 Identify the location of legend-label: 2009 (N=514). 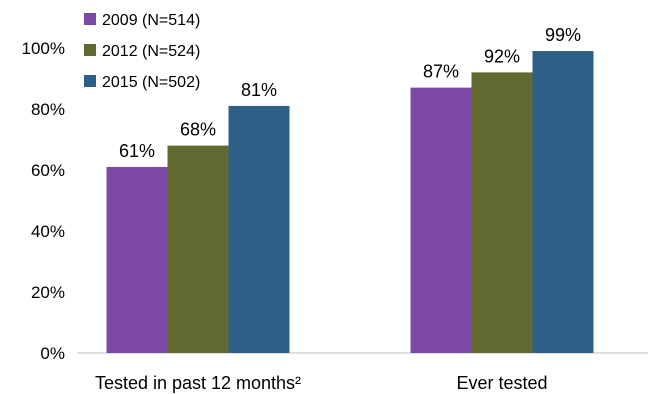
(151, 20).